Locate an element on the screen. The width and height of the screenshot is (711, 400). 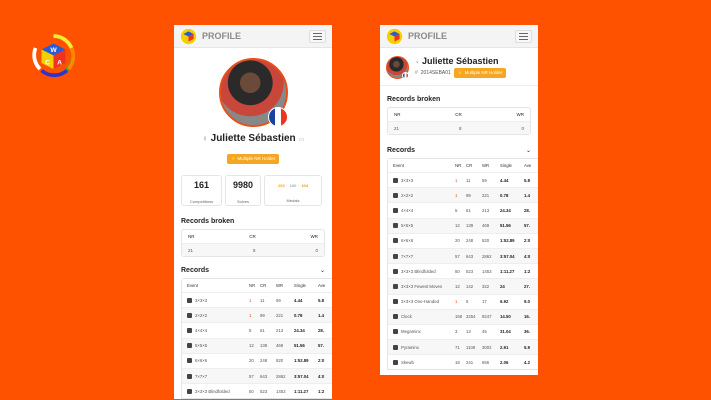
column-header: Ave is located at coordinates (528, 165).